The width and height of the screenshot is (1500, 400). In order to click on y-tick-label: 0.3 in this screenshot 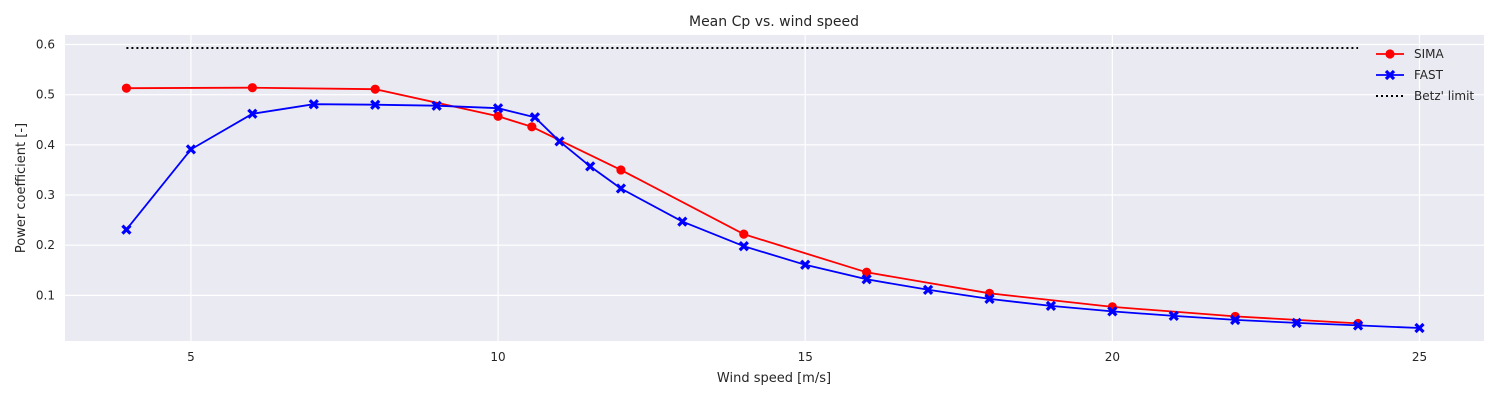, I will do `click(45, 195)`.